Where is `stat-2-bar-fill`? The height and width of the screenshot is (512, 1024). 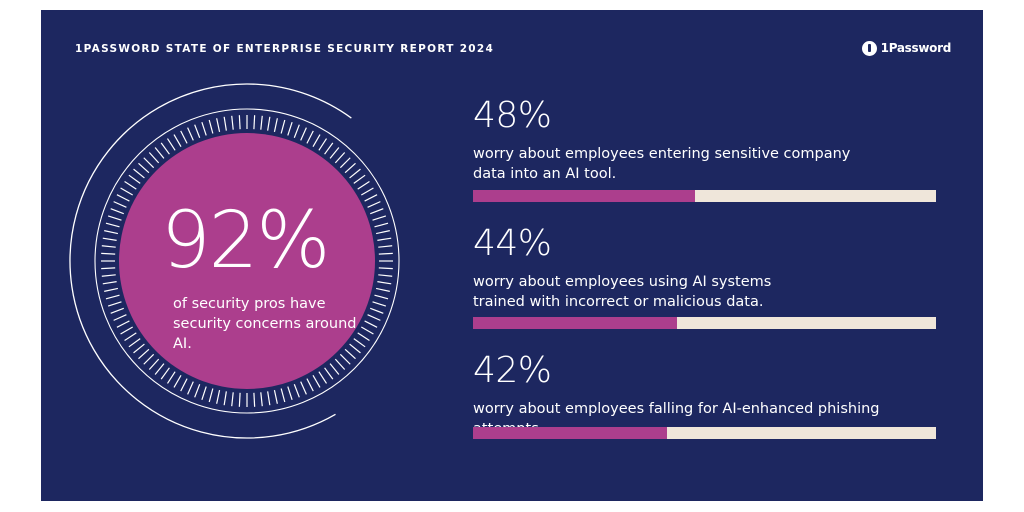 stat-2-bar-fill is located at coordinates (575, 323).